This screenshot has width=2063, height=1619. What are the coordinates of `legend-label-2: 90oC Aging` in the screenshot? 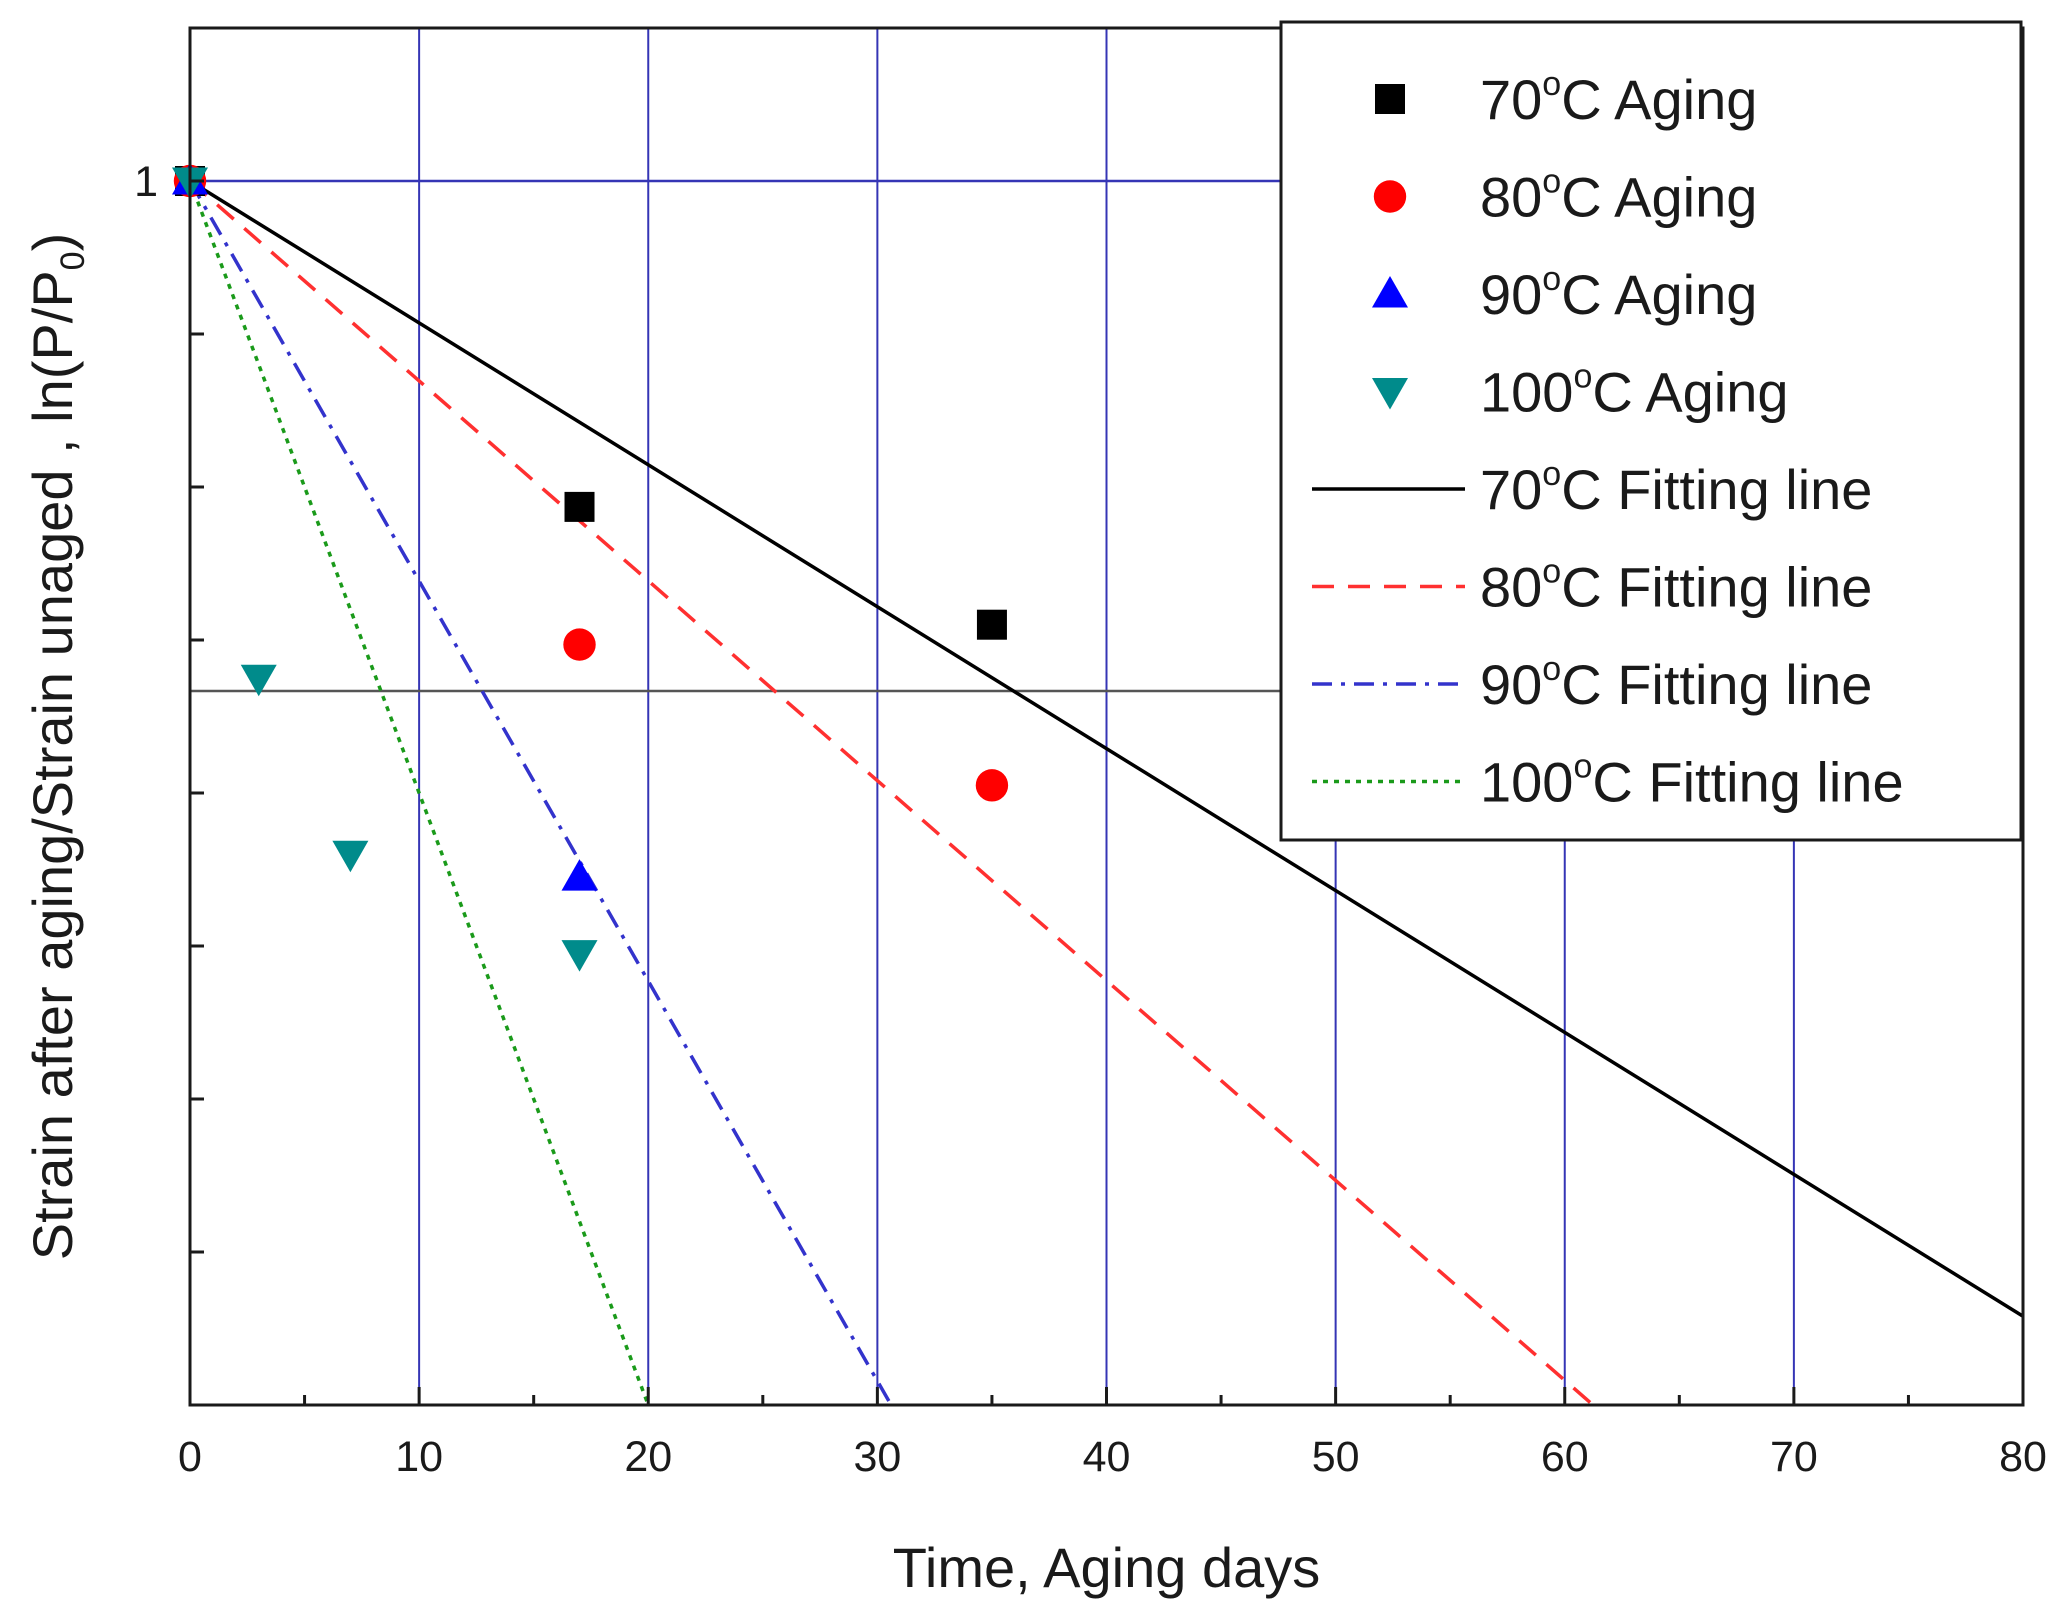 It's located at (1618, 293).